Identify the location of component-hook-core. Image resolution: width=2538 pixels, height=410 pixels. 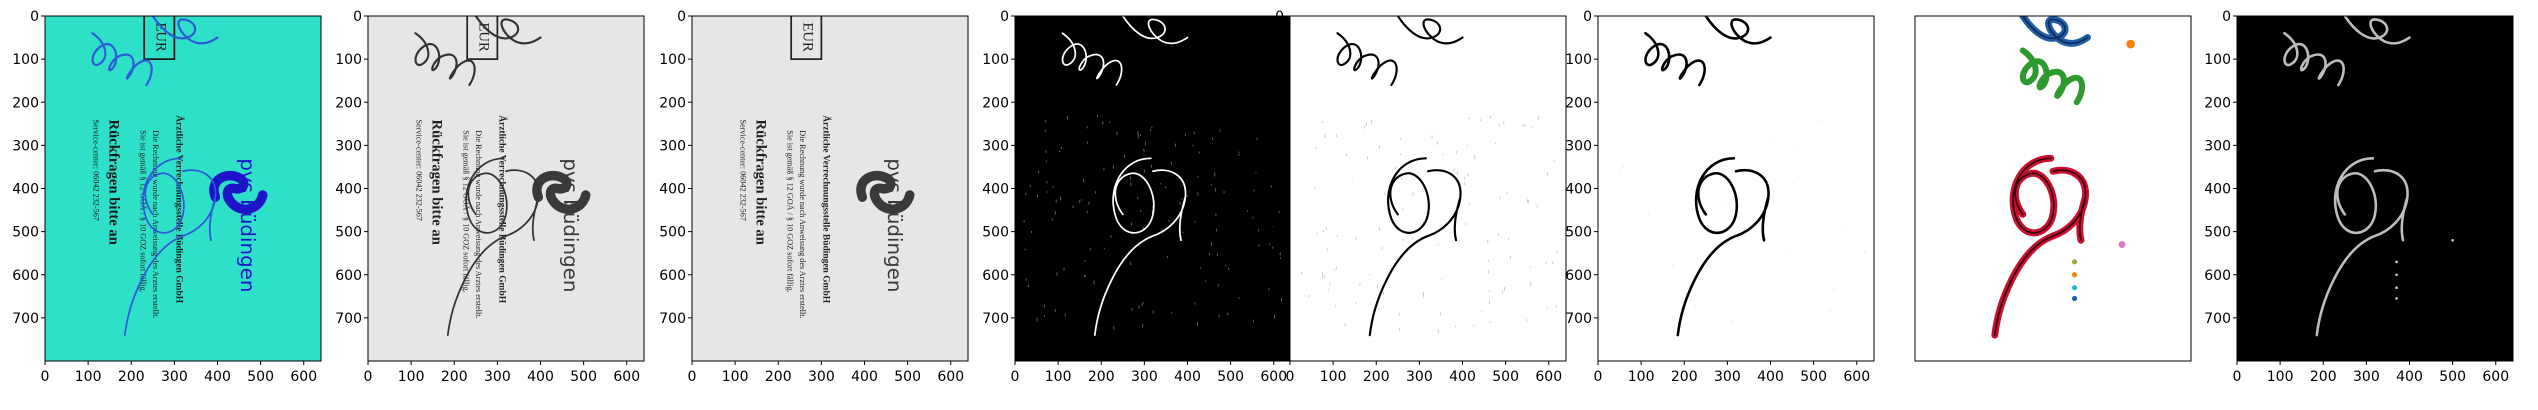
(2055, 30).